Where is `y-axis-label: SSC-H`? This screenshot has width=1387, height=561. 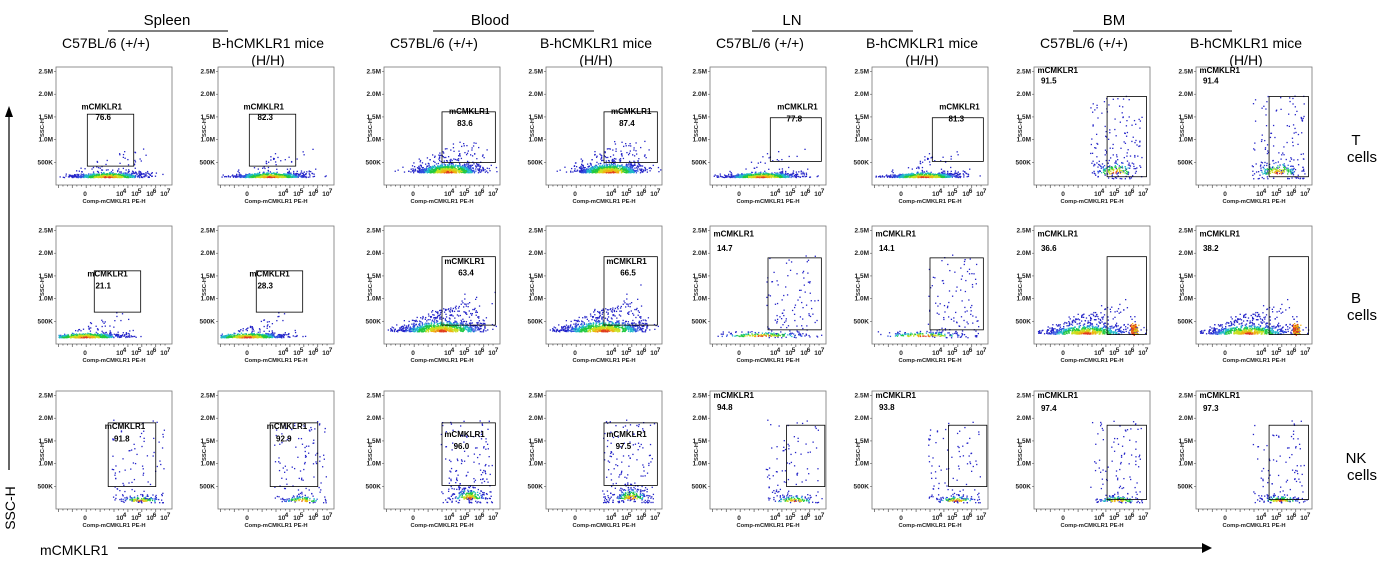 y-axis-label: SSC-H is located at coordinates (43, 128).